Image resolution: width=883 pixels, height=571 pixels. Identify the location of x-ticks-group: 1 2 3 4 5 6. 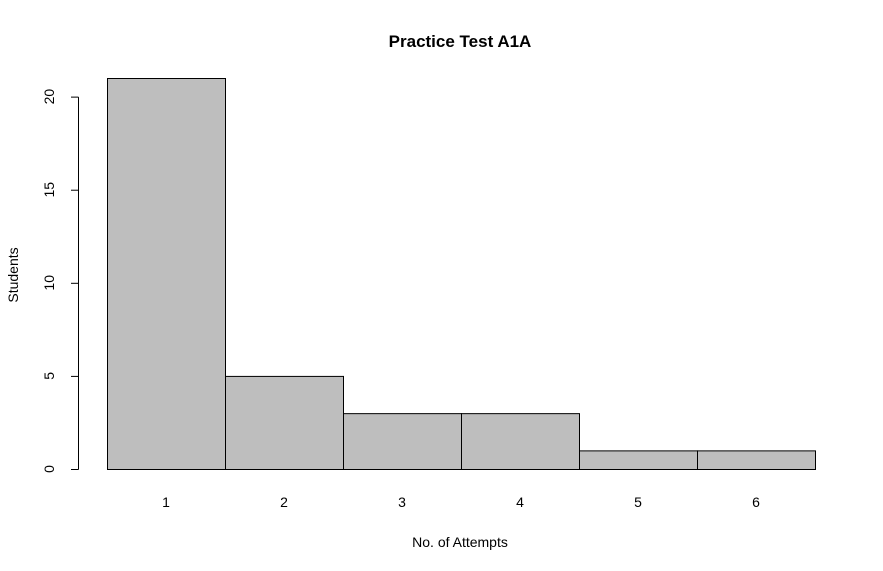
(461, 502).